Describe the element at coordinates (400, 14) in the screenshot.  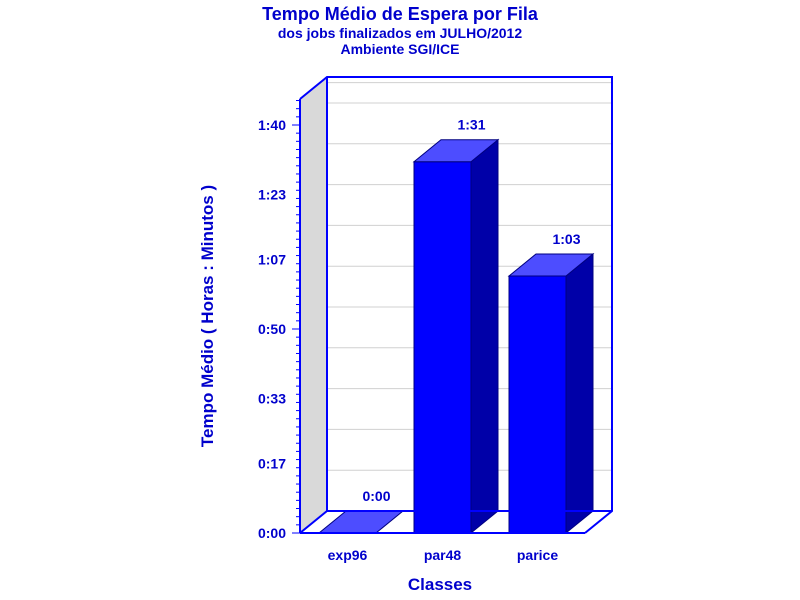
I see `chart-title: Tempo Médio de Espera por Fila` at that location.